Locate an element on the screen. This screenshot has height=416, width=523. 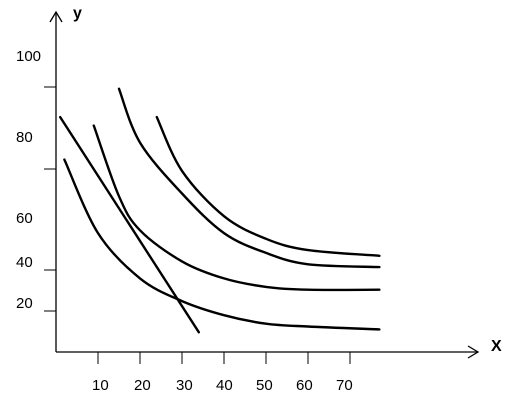
x-axis-arrow is located at coordinates (473, 352).